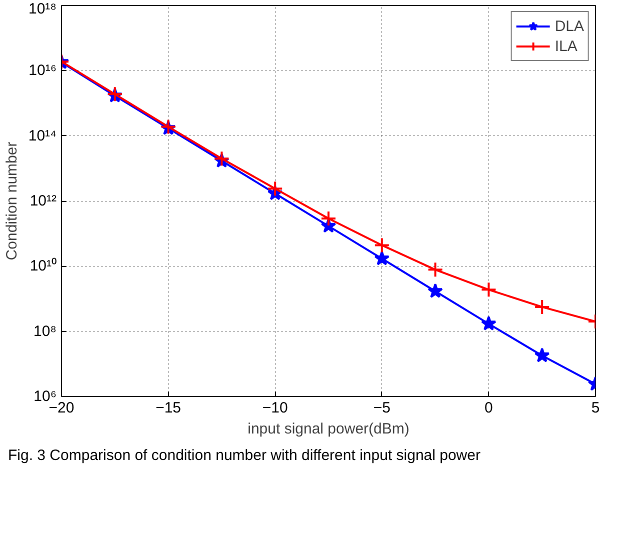  I want to click on x-tick-label: 0, so click(488, 408).